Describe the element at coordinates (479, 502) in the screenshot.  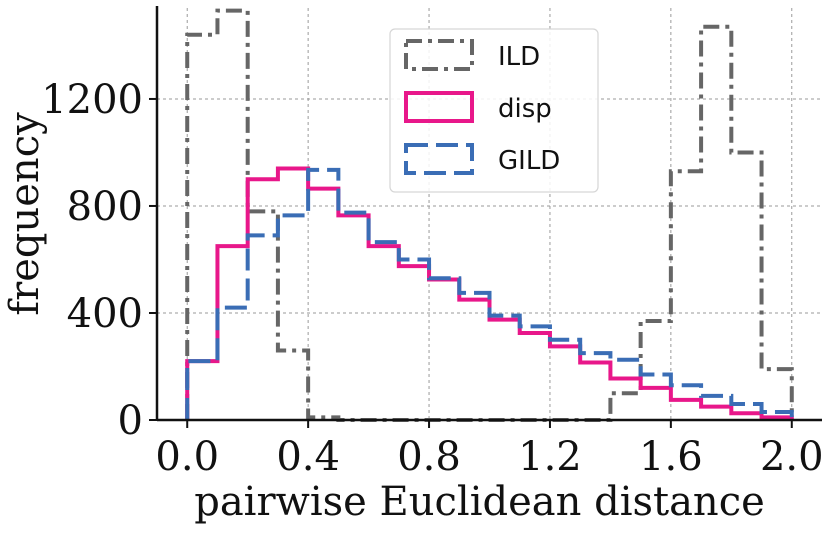
I see `x-axis-label: pairwise Euclidean distance` at that location.